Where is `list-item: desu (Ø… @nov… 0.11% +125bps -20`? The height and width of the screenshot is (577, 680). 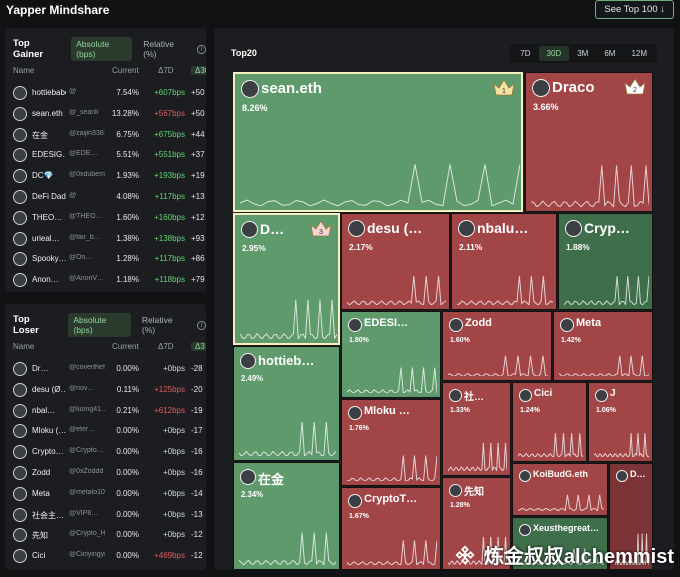 list-item: desu (Ø… @nov… 0.11% +125bps -20 is located at coordinates (105, 390).